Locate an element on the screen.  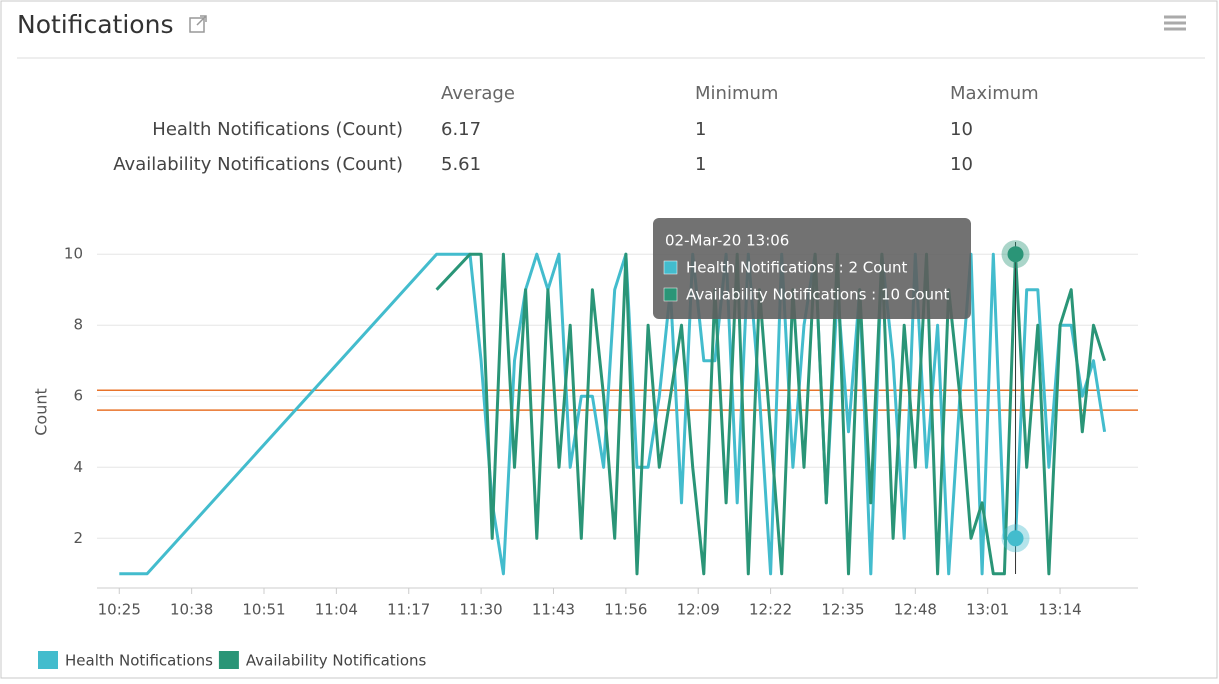
y-tick-label: 8 is located at coordinates (78, 325).